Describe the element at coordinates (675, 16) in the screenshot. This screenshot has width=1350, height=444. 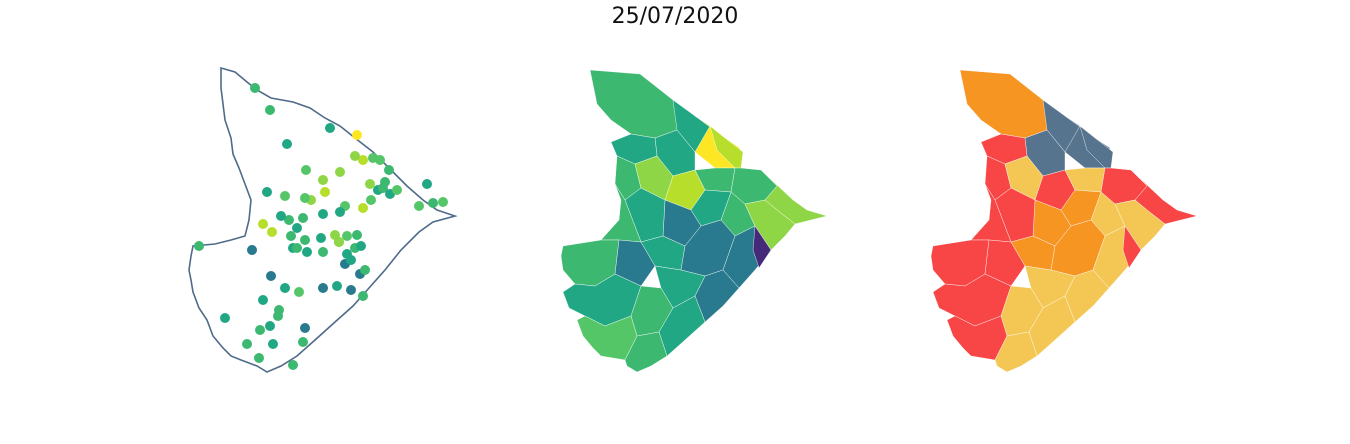
I see `figure-title: 25/07/2020` at that location.